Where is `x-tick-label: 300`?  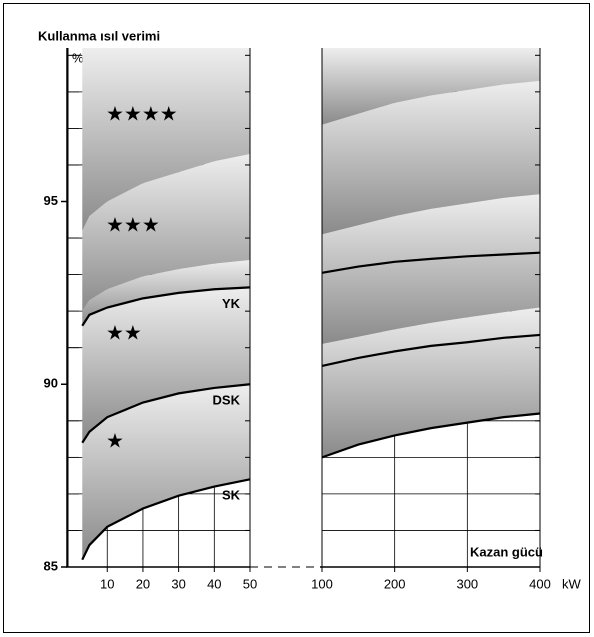 x-tick-label: 300 is located at coordinates (467, 583).